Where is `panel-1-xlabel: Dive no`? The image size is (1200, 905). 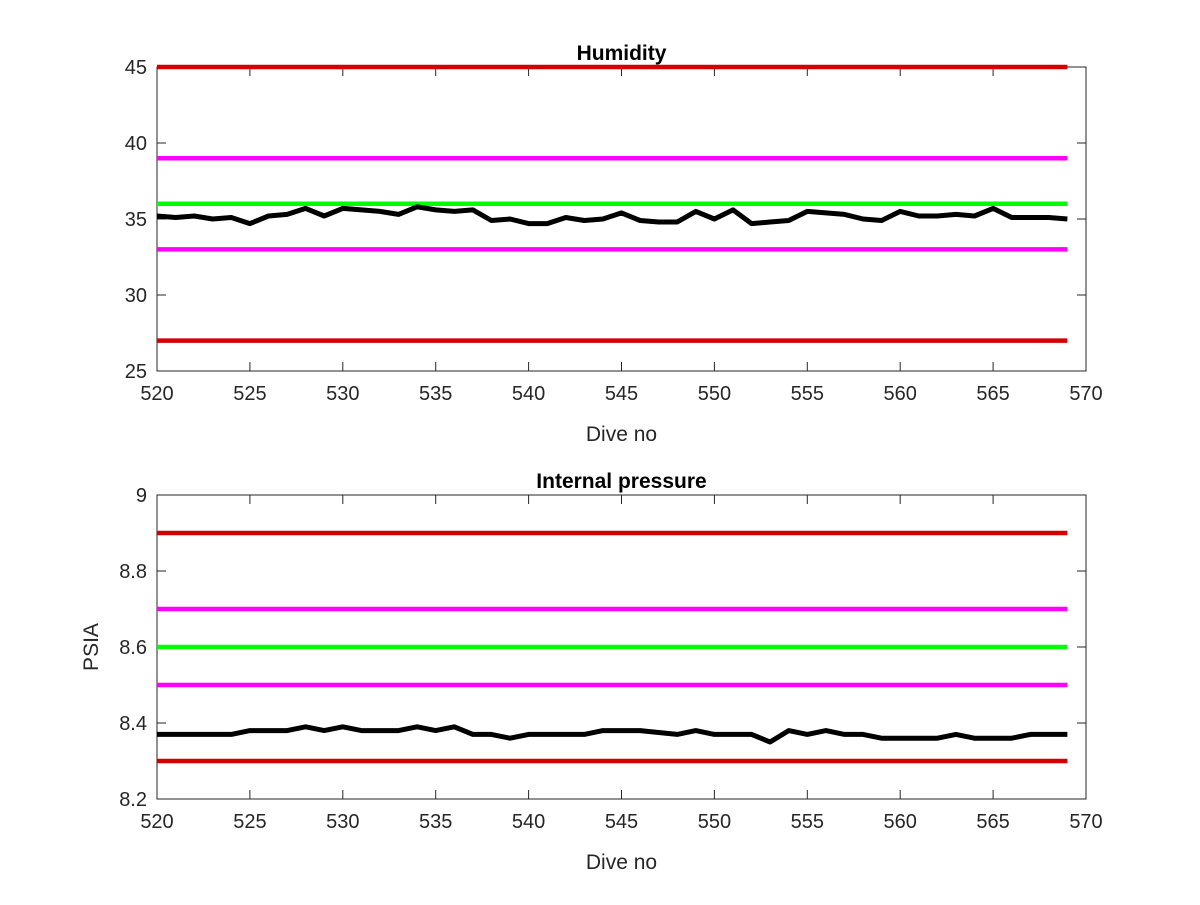 panel-1-xlabel: Dive no is located at coordinates (621, 434).